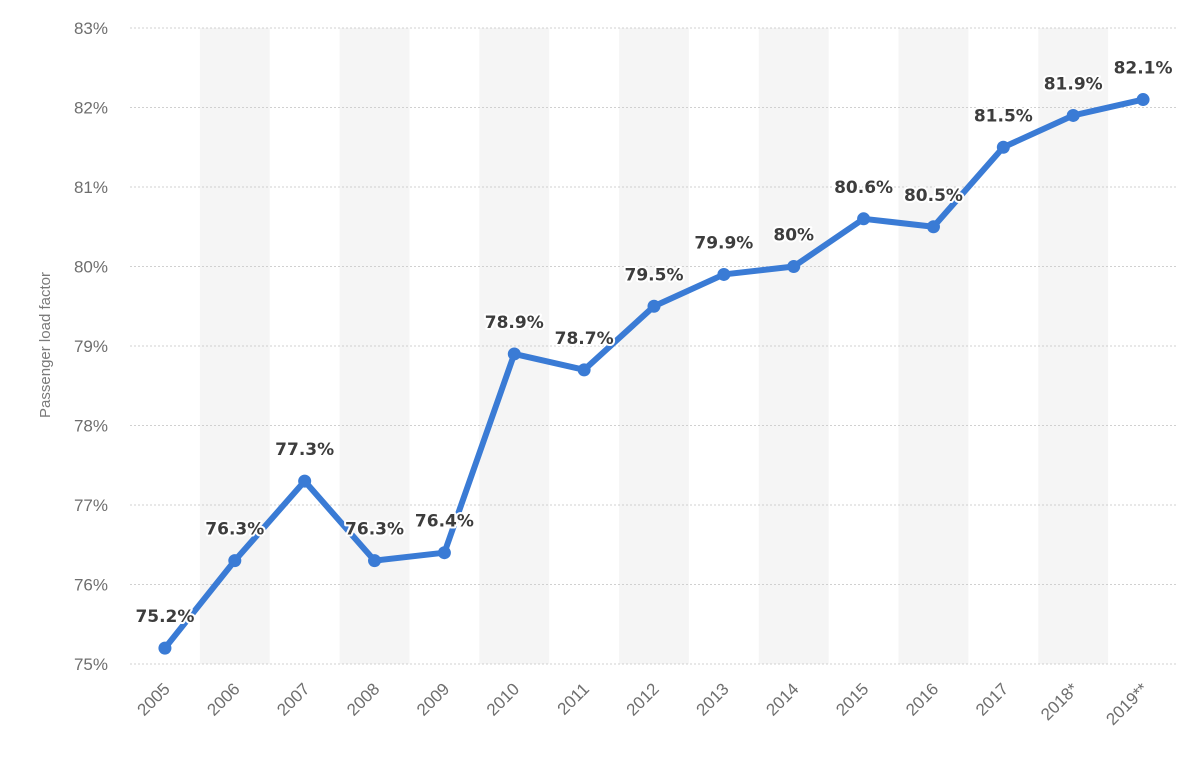 The width and height of the screenshot is (1200, 777). What do you see at coordinates (433, 699) in the screenshot?
I see `x-tick-label: 2009` at bounding box center [433, 699].